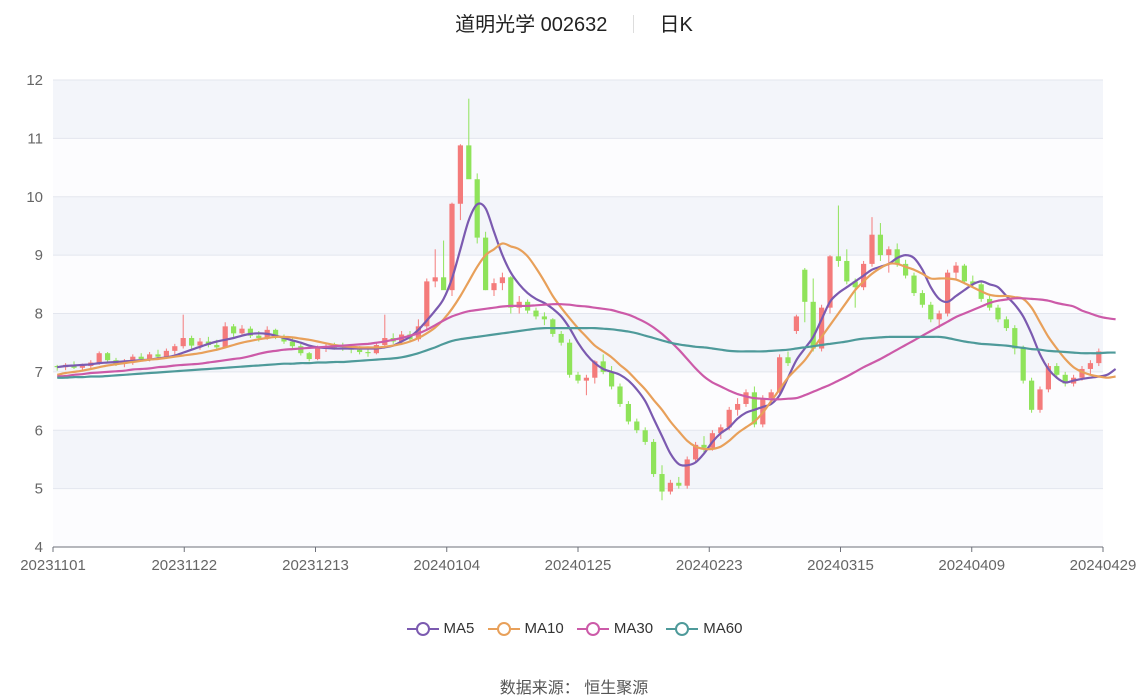 The height and width of the screenshot is (699, 1148). Describe the element at coordinates (574, 22) in the screenshot. I see `chart-title: 道明光学 002632 日K` at that location.